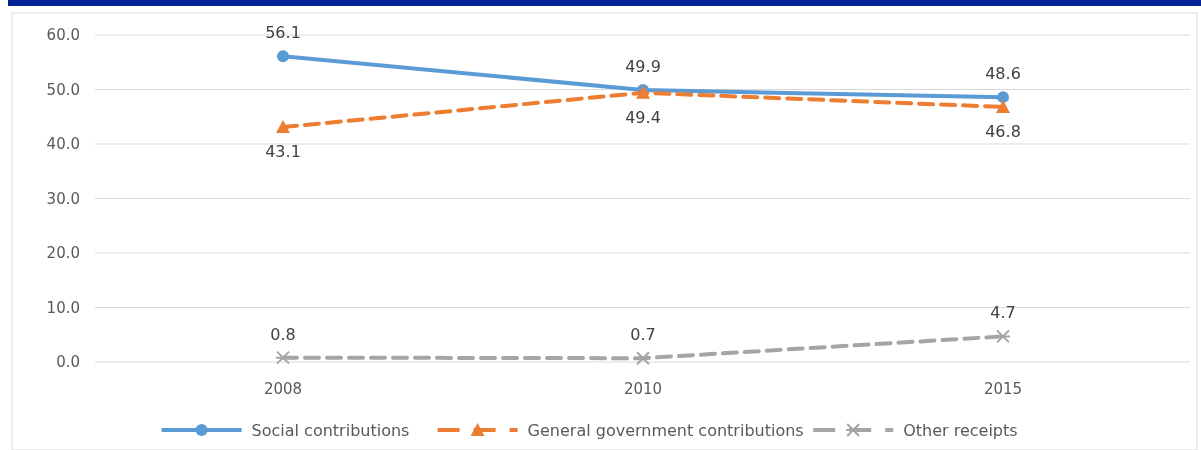  What do you see at coordinates (283, 152) in the screenshot?
I see `data-label: 43.1` at bounding box center [283, 152].